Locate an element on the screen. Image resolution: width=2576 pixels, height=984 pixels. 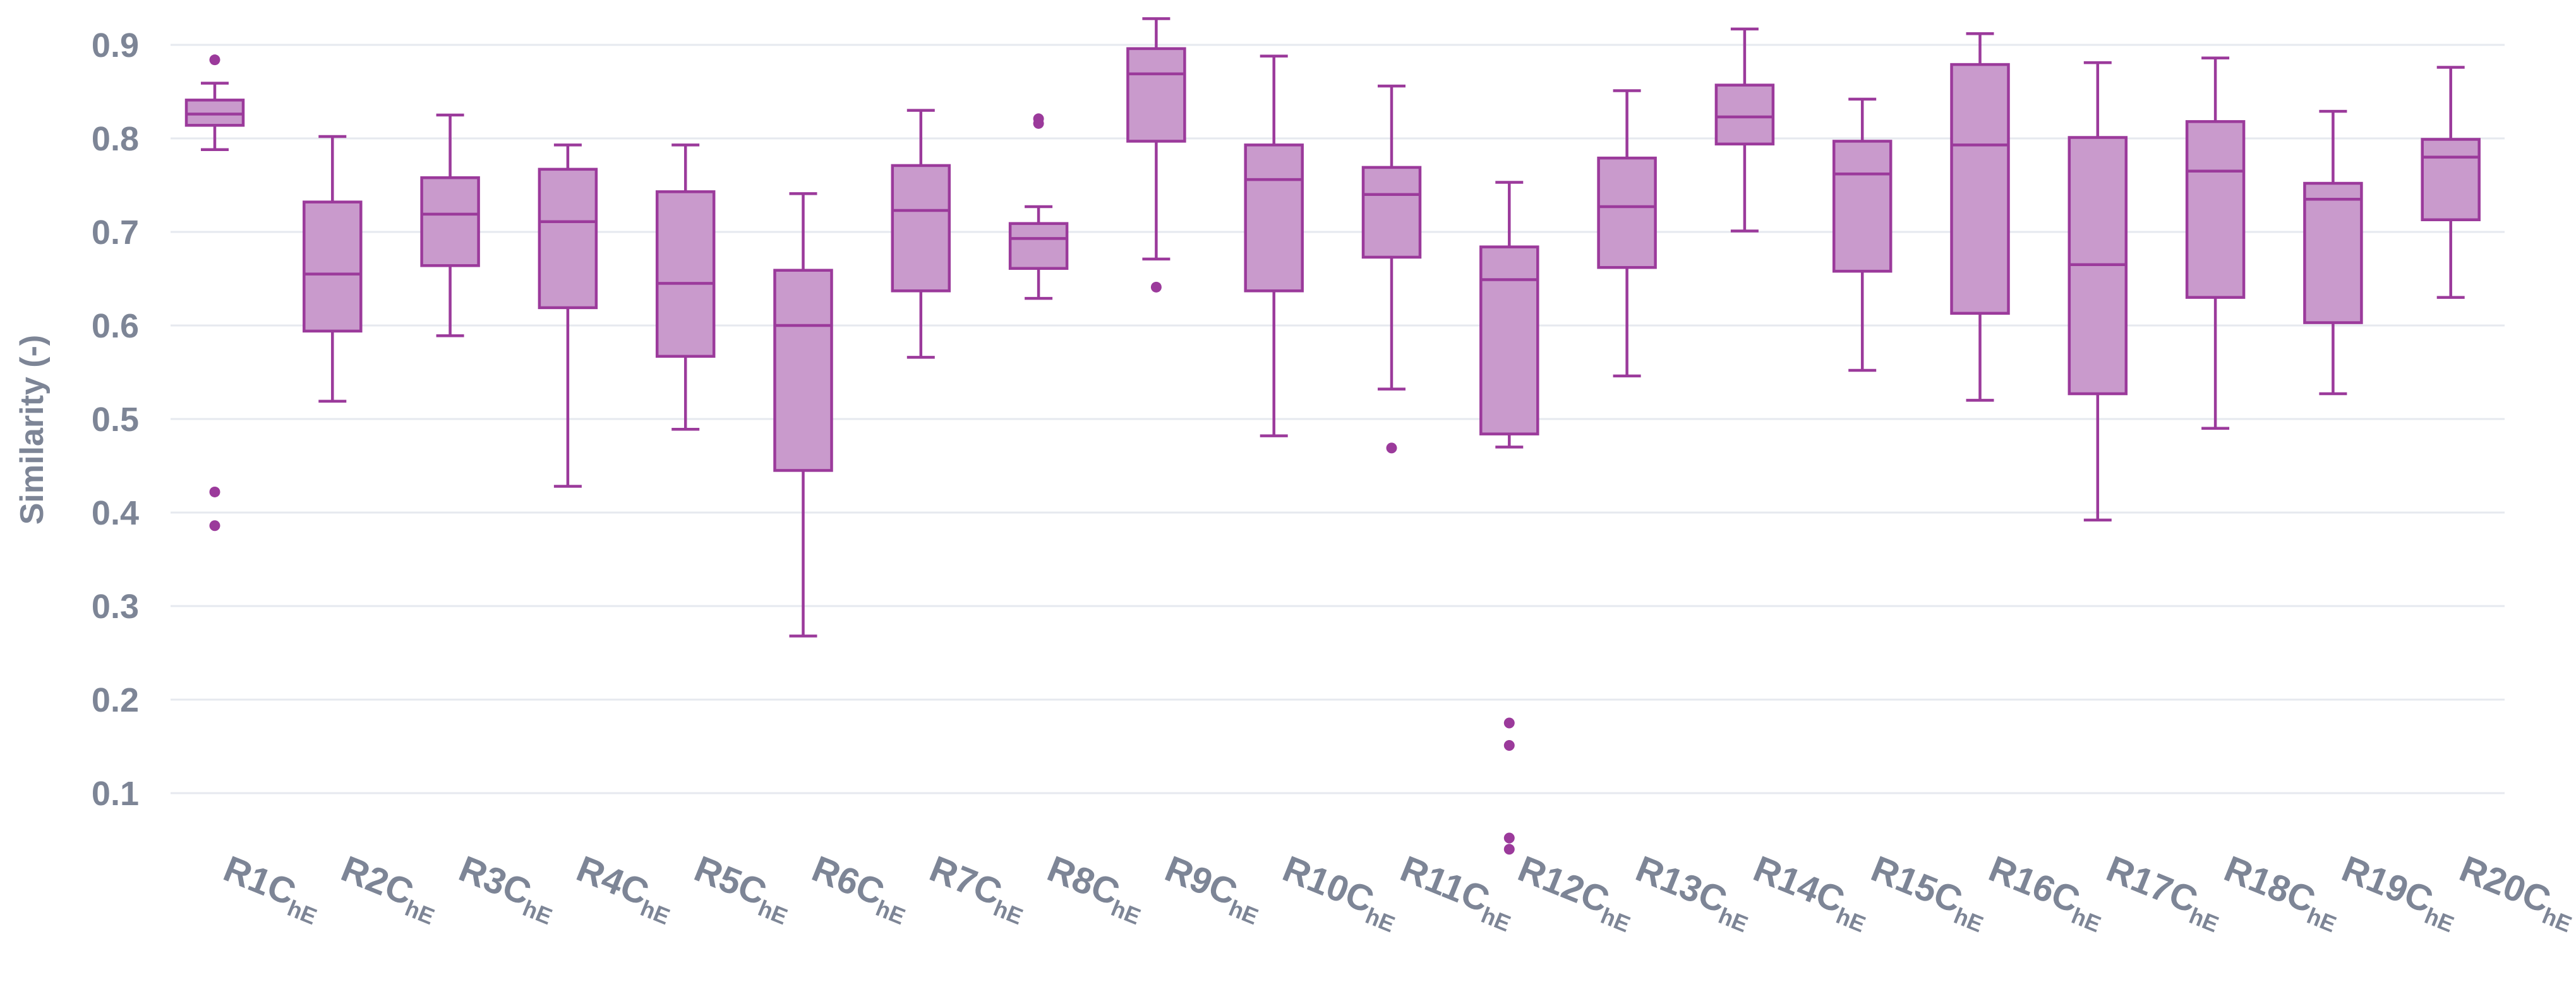
box-group-r20c is located at coordinates (2451, 182).